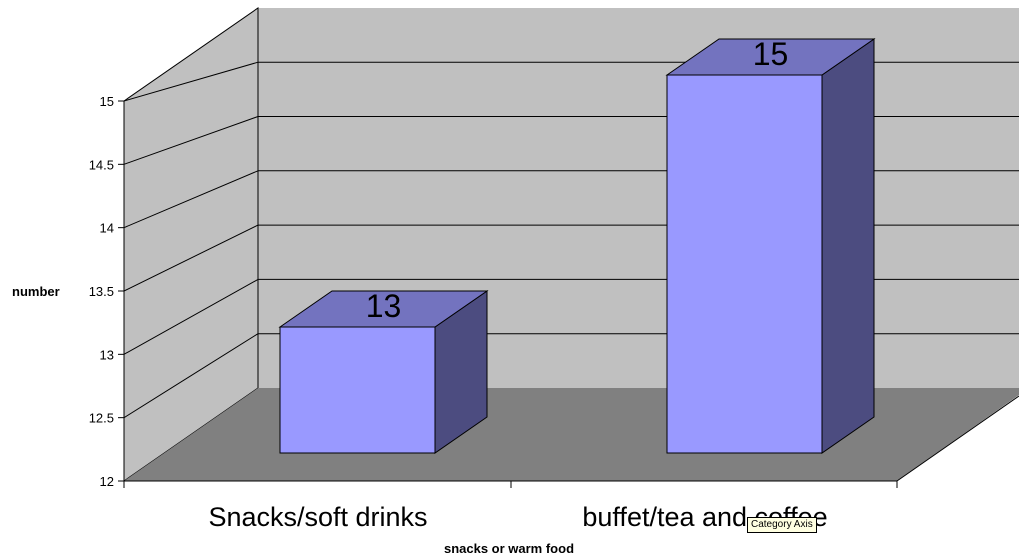 Image resolution: width=1019 pixels, height=556 pixels. Describe the element at coordinates (107, 354) in the screenshot. I see `y-tick-label: 13` at that location.